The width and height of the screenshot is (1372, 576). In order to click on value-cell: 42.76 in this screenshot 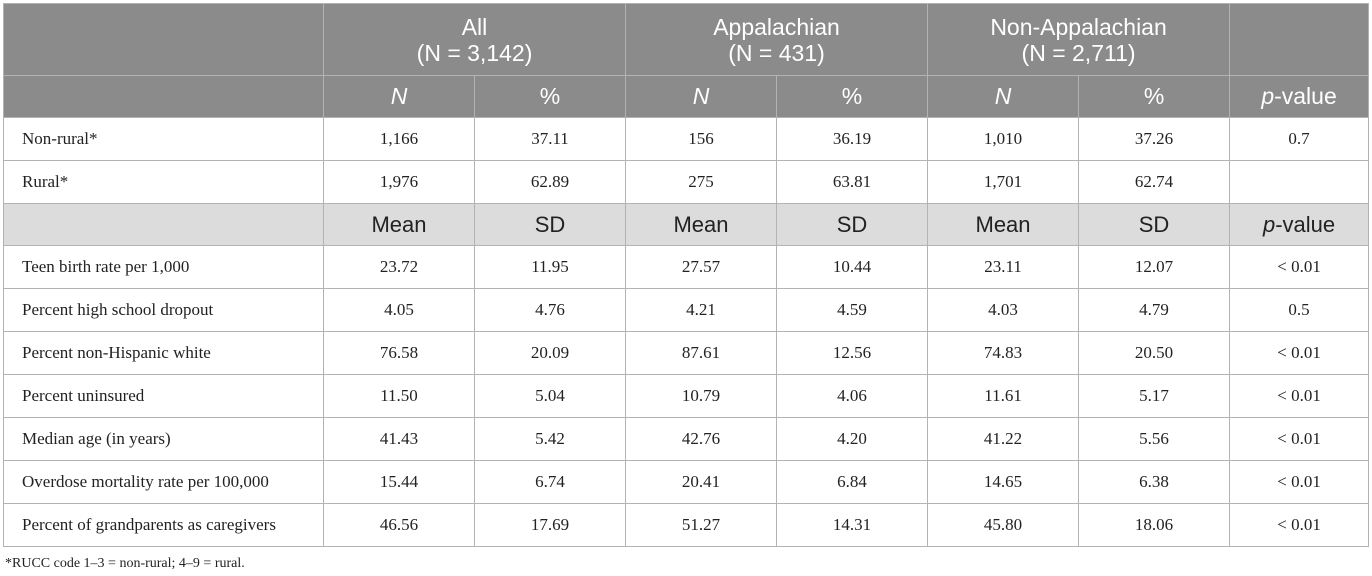, I will do `click(701, 439)`.